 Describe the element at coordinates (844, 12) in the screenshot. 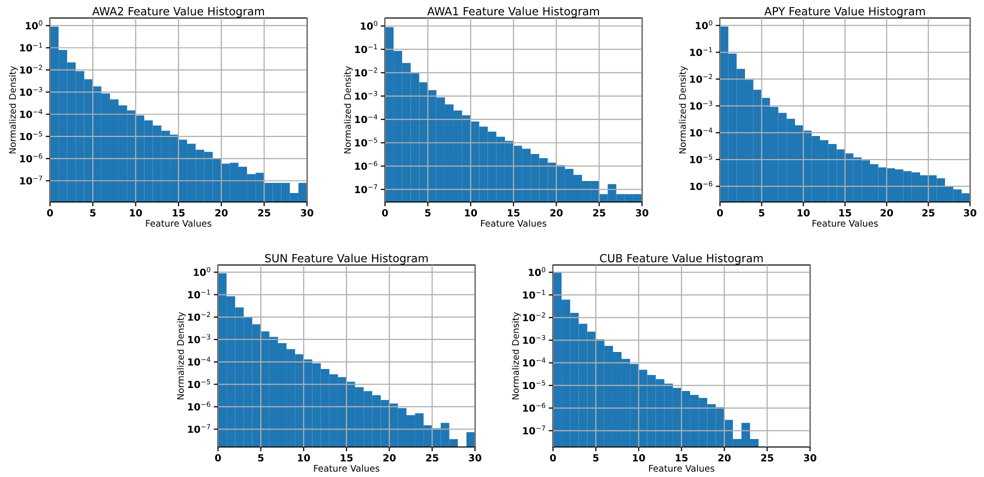

I see `chart-title: APY Feature Value Histogram` at that location.